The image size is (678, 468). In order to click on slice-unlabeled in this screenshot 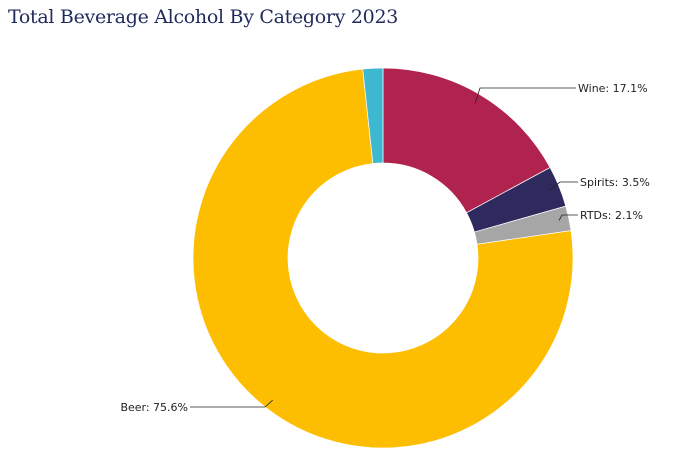, I will do `click(373, 115)`.